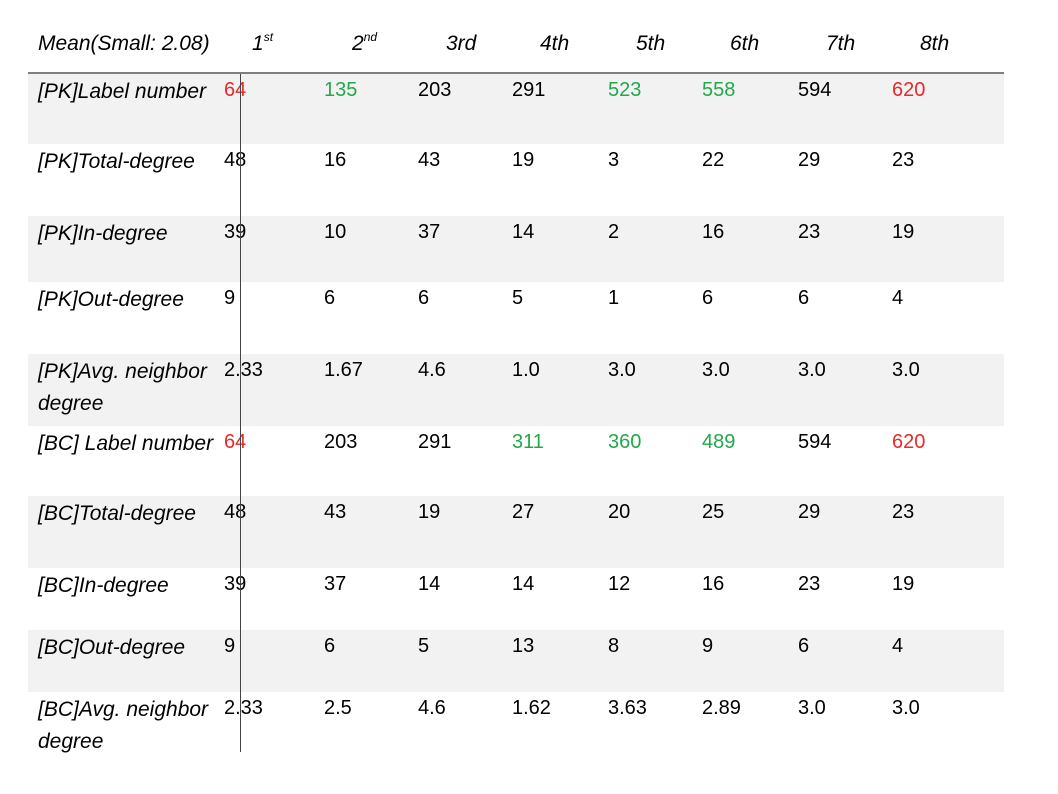  I want to click on row-label: [PK]Out-degree, so click(111, 299).